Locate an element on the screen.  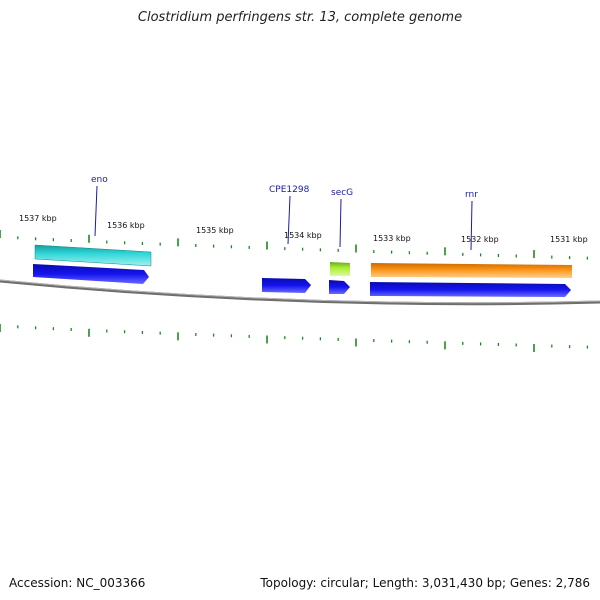
genome-backbone is located at coordinates (300, 292).